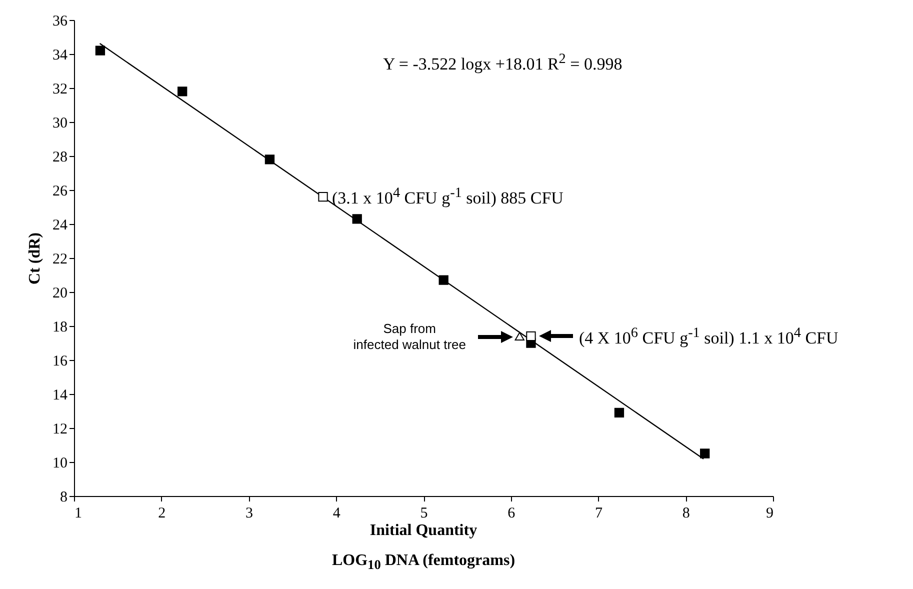  What do you see at coordinates (502, 62) in the screenshot?
I see `annotation: Y = -3.522 logx +18.01 R$^{2}$ = 0.998` at bounding box center [502, 62].